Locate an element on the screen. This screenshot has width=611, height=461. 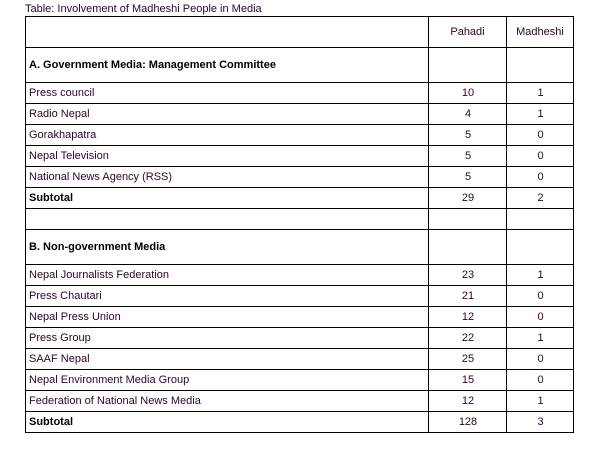
subtotal-row-government: Subtotal 29 2 is located at coordinates (299, 198).